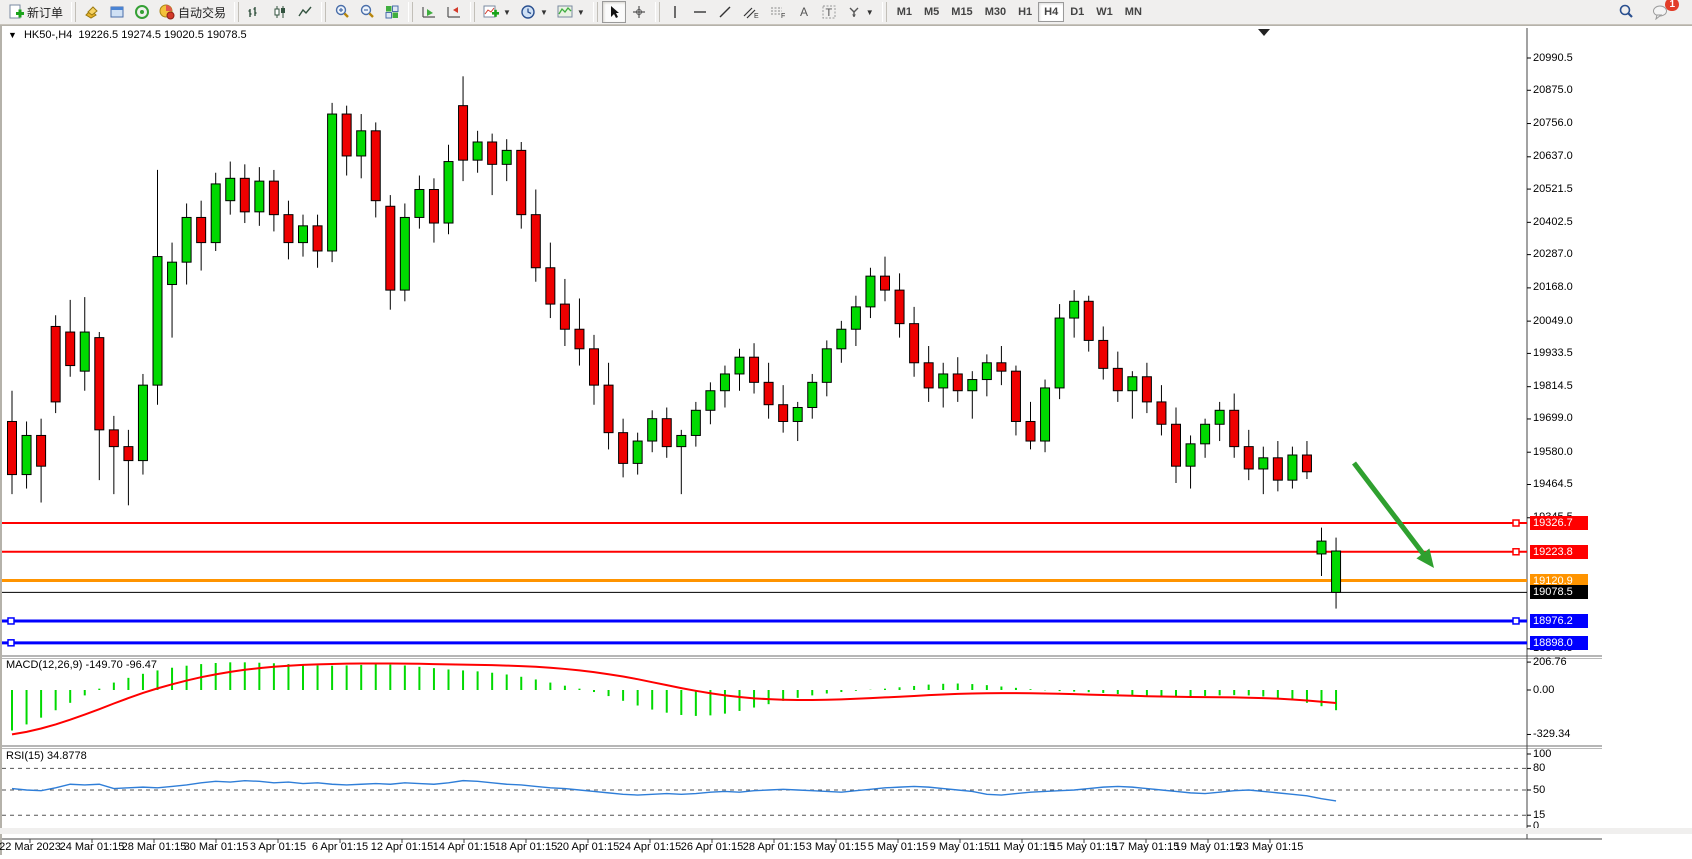 This screenshot has height=859, width=1692. What do you see at coordinates (92, 847) in the screenshot?
I see `time-axis-label: 24 Mar 01:15` at bounding box center [92, 847].